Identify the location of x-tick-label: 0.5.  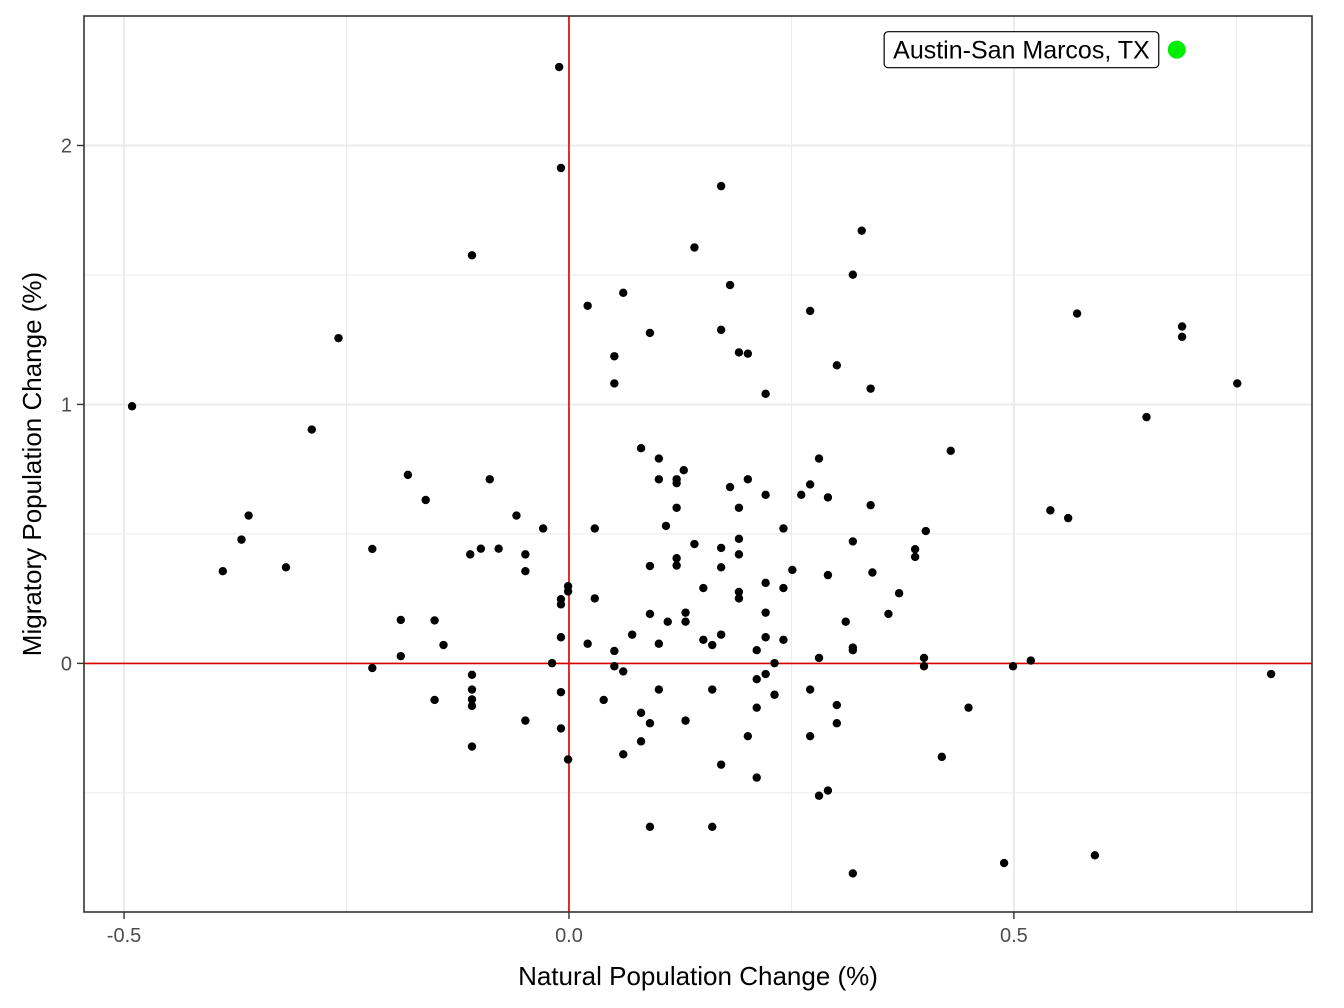
(1014, 936).